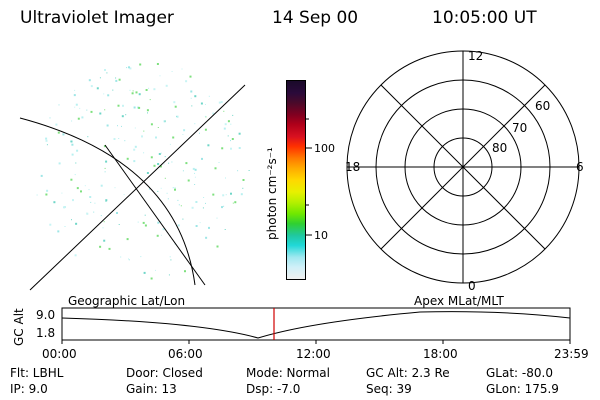 The height and width of the screenshot is (400, 600). I want to click on mlt-label-18: 18, so click(352, 167).